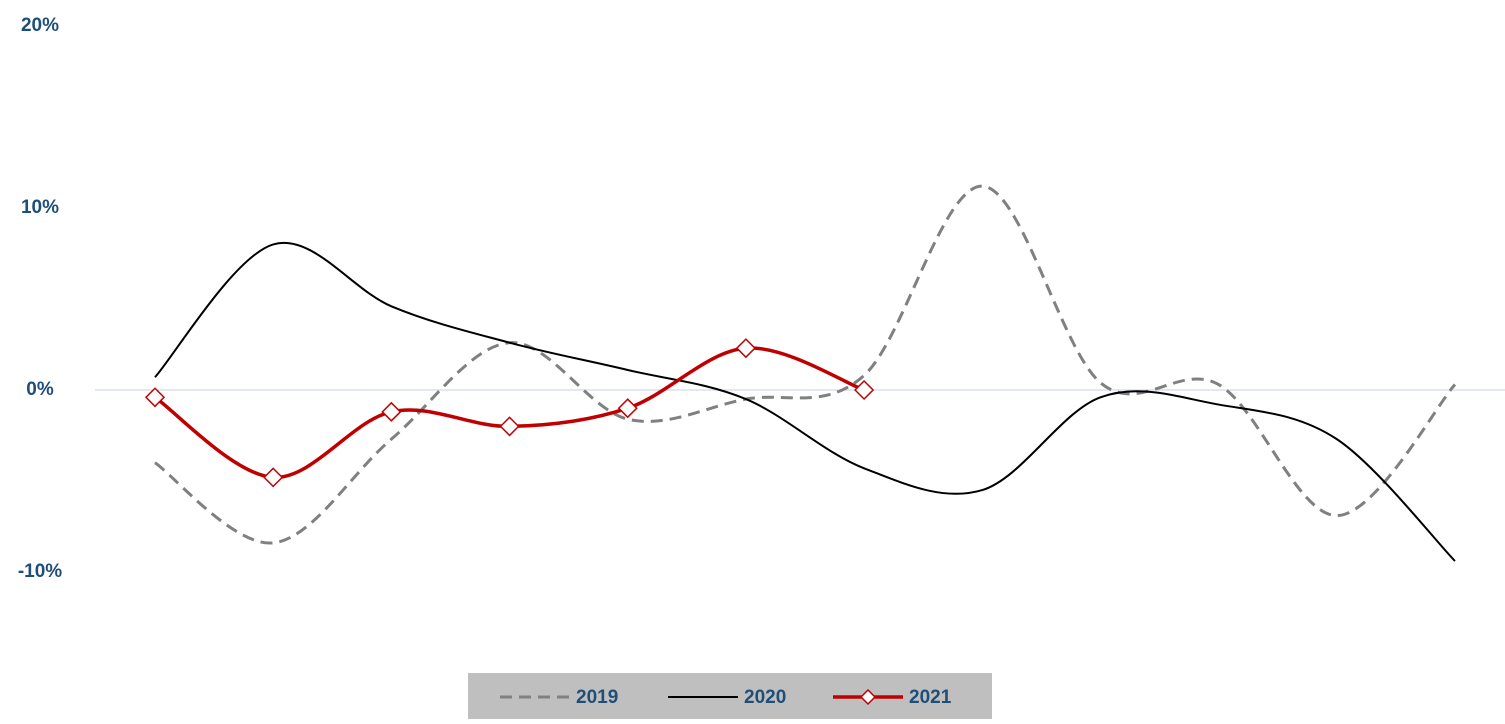 The height and width of the screenshot is (724, 1505). Describe the element at coordinates (765, 697) in the screenshot. I see `legend-label: 2020` at that location.